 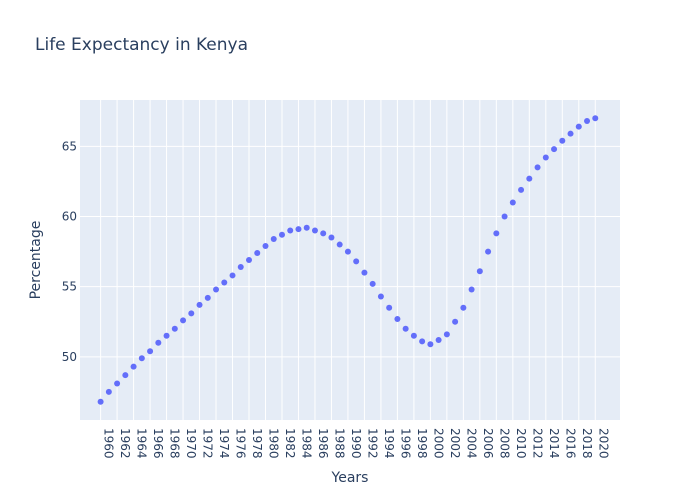 What do you see at coordinates (323, 443) in the screenshot?
I see `x-tick-label: 1986` at bounding box center [323, 443].